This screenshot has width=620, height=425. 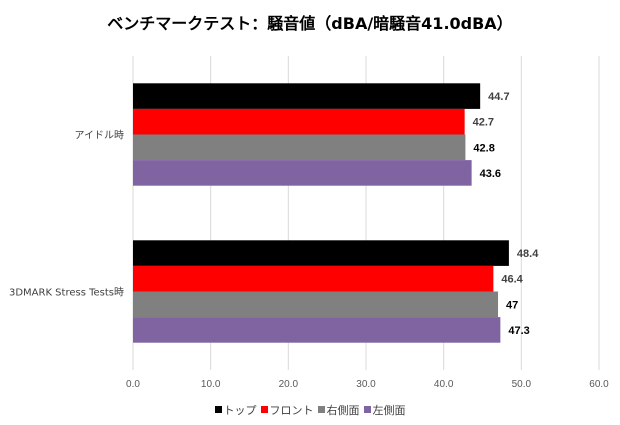 What do you see at coordinates (498, 97) in the screenshot?
I see `data-label: 44.7` at bounding box center [498, 97].